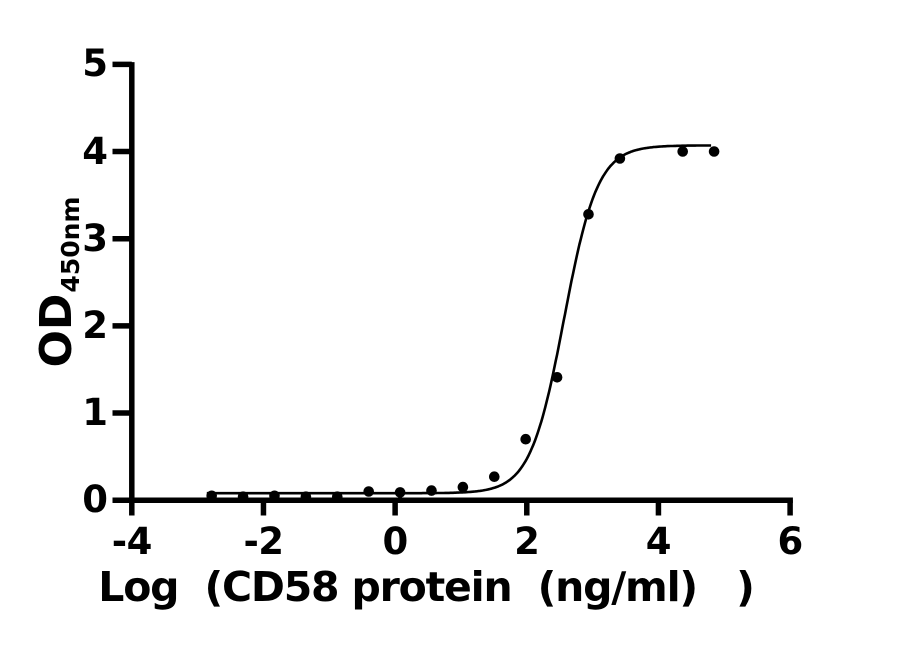 This screenshot has width=901, height=650. I want to click on x-tick-label: 4, so click(658, 541).